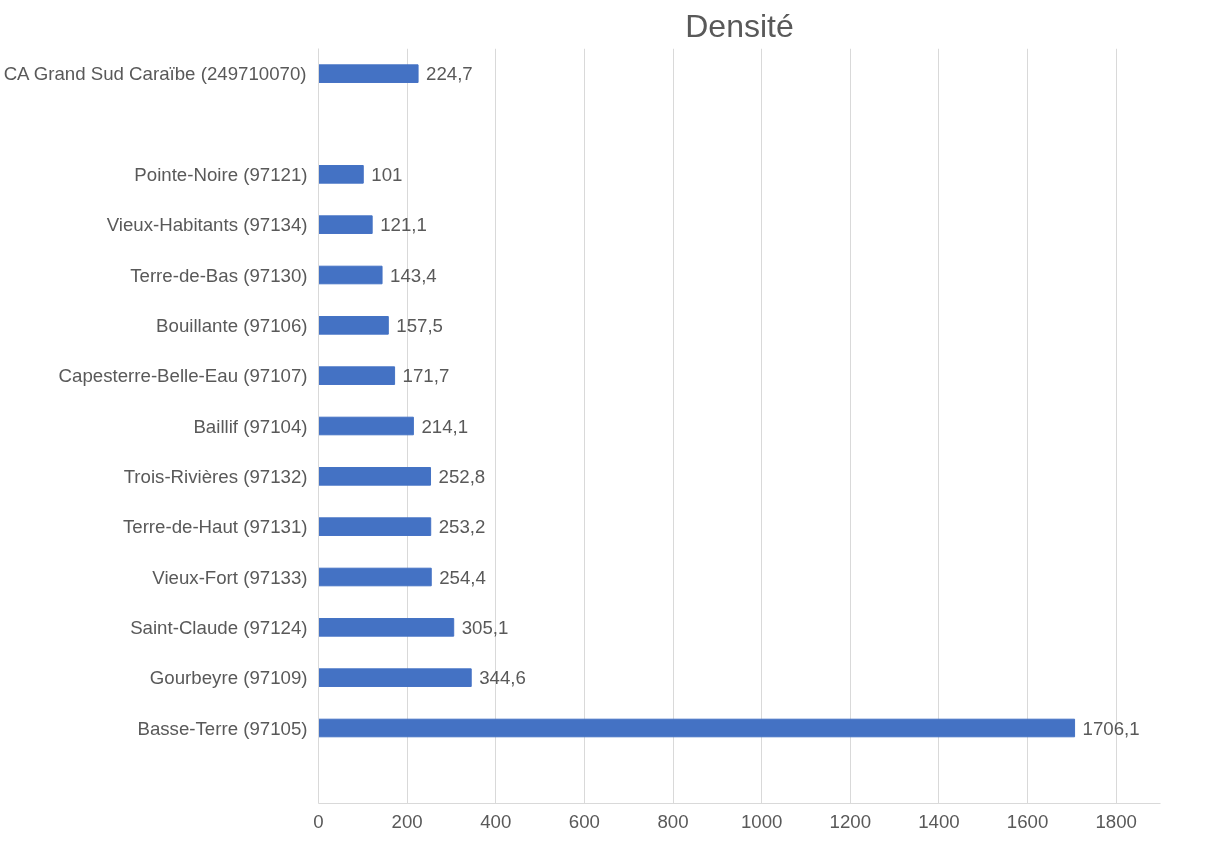 Image resolution: width=1213 pixels, height=844 pixels. I want to click on data-label: 252,8, so click(462, 476).